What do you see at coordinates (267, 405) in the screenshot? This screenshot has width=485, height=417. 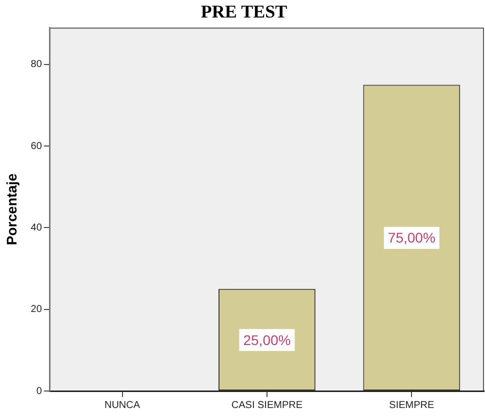 I see `x-tick-label: CASI SIEMPRE` at bounding box center [267, 405].